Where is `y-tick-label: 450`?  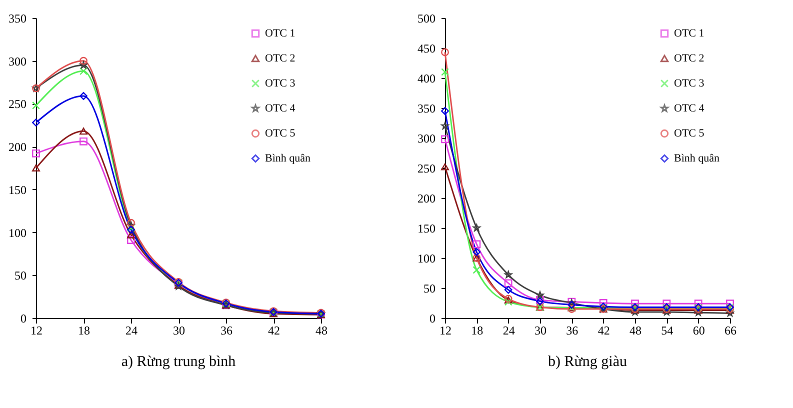 y-tick-label: 450 is located at coordinates (427, 49).